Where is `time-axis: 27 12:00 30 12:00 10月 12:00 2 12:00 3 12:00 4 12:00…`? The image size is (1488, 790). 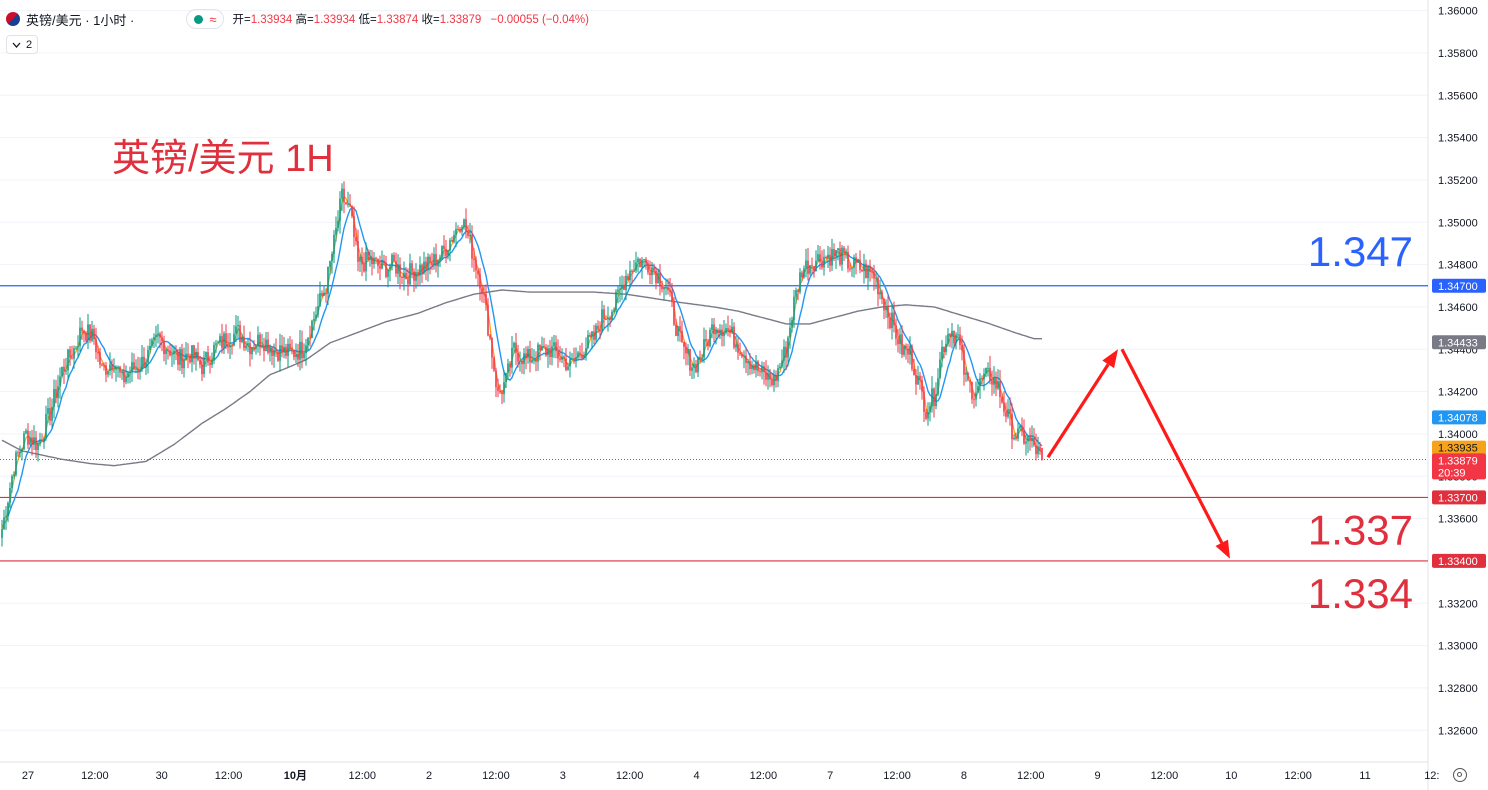
time-axis: 27 12:00 30 12:00 10月 12:00 2 12:00 3 12:00 4 12:00… is located at coordinates (719, 771).